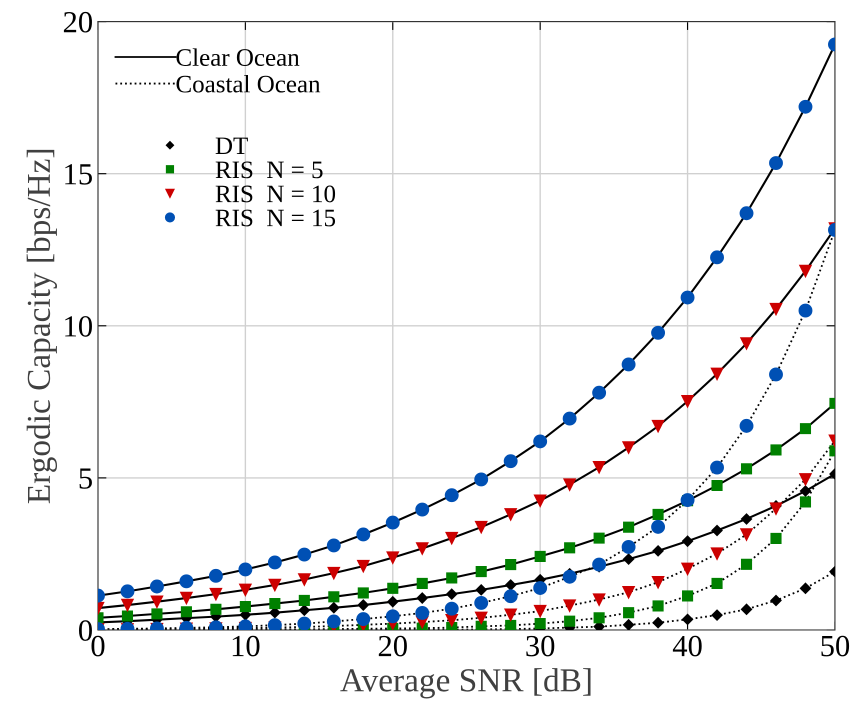 This screenshot has height=720, width=852. I want to click on y-tick-label: 10, so click(78, 326).